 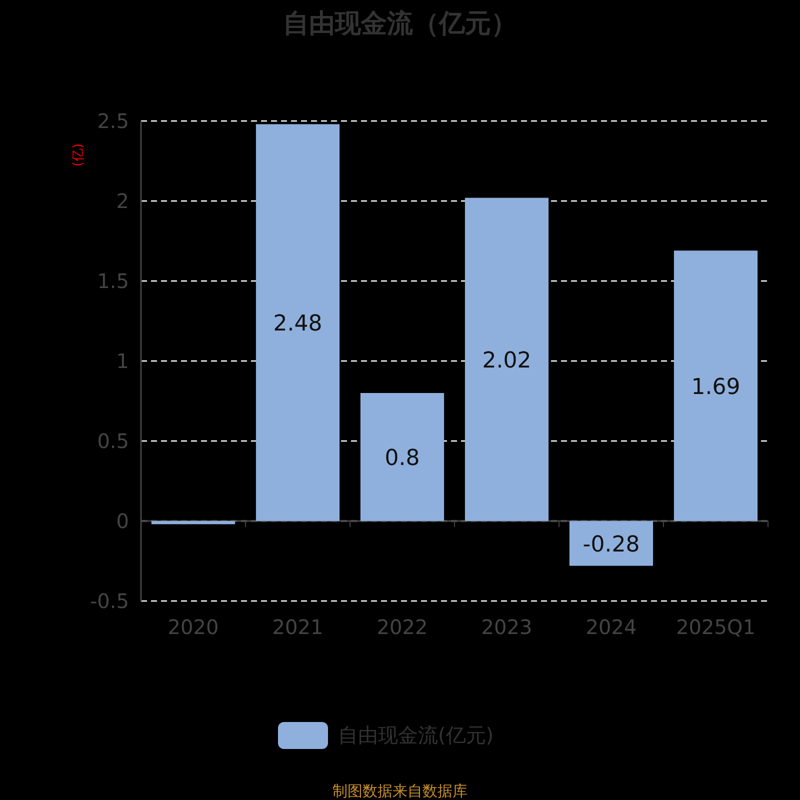 What do you see at coordinates (402, 627) in the screenshot?
I see `x-tick-label: 2022` at bounding box center [402, 627].